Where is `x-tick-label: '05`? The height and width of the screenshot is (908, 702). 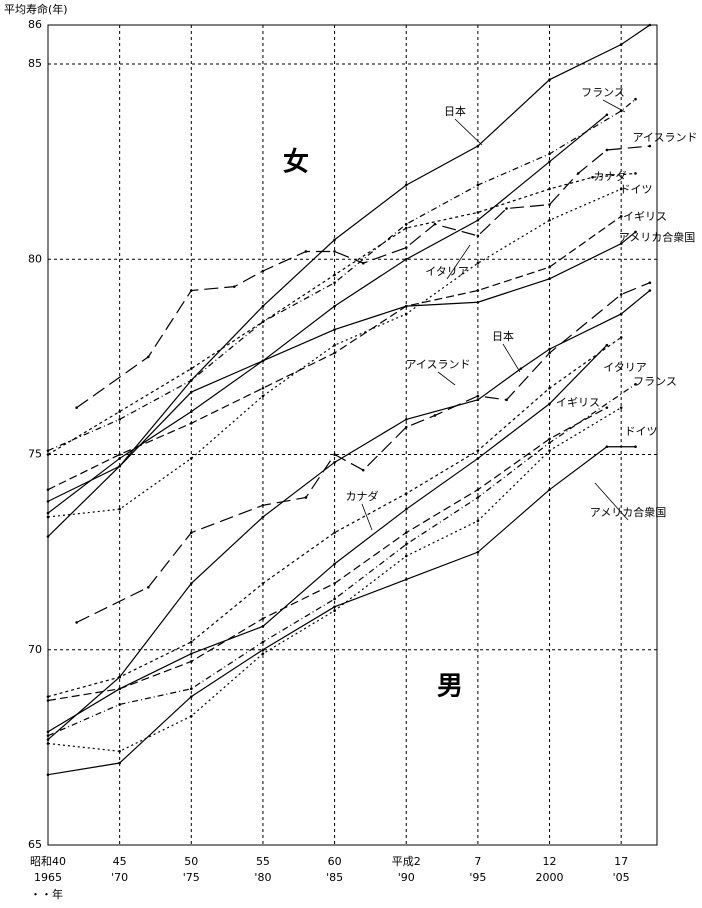 x-tick-label: '05 is located at coordinates (621, 877).